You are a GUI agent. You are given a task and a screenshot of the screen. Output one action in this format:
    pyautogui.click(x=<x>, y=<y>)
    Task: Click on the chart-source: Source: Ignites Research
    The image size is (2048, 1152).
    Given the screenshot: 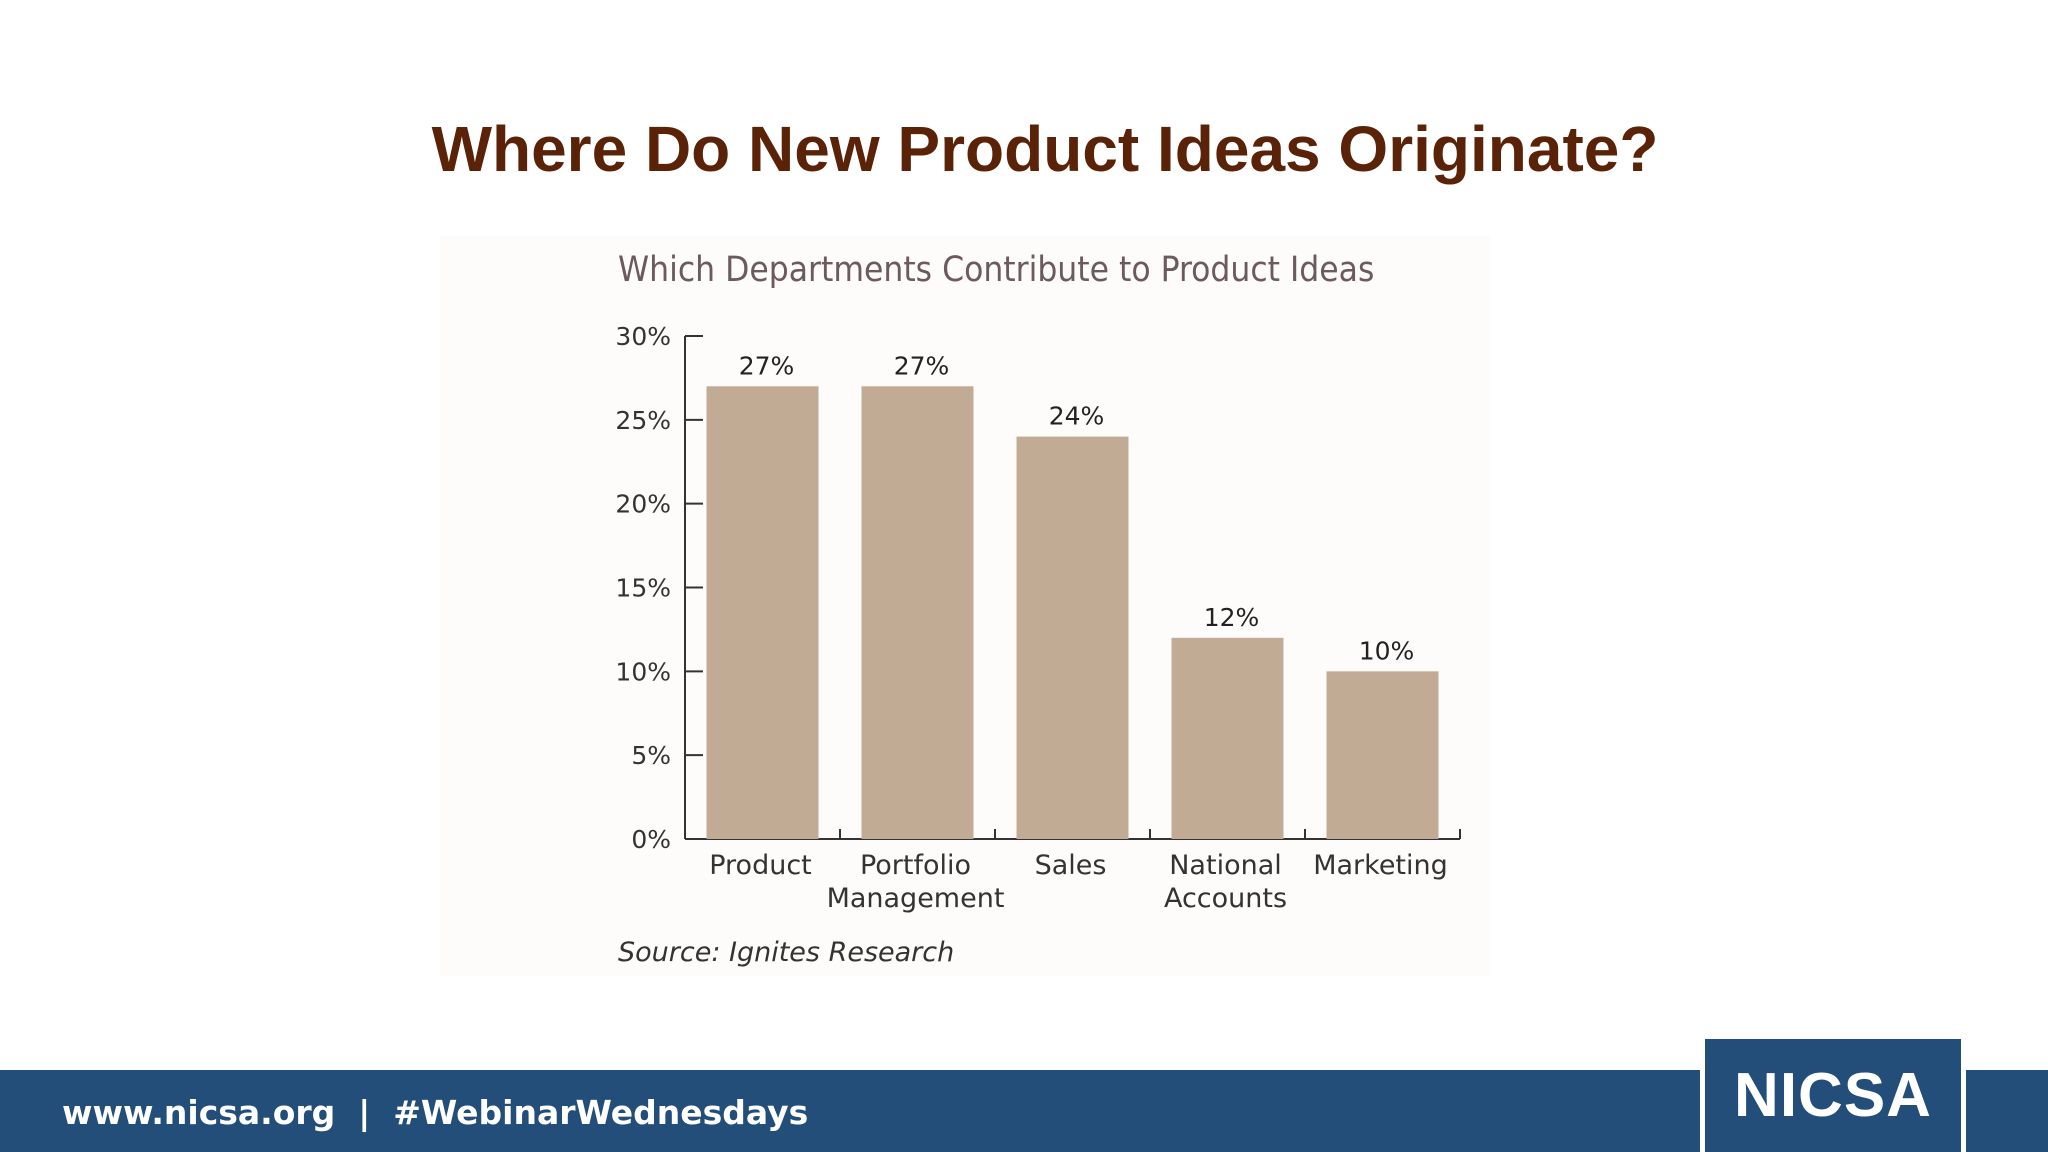 What is the action you would take?
    pyautogui.click(x=786, y=952)
    